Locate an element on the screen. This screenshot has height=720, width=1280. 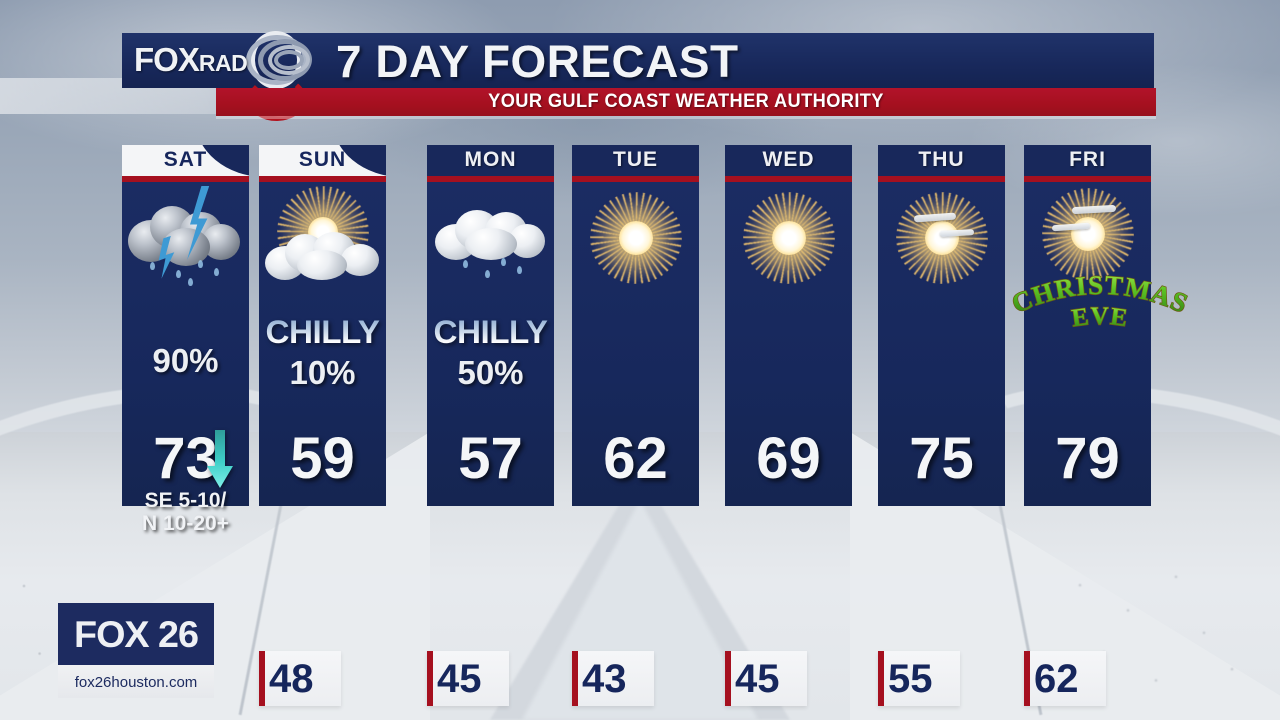
day-body-mon: CHILLY 50% 57 is located at coordinates (490, 344).